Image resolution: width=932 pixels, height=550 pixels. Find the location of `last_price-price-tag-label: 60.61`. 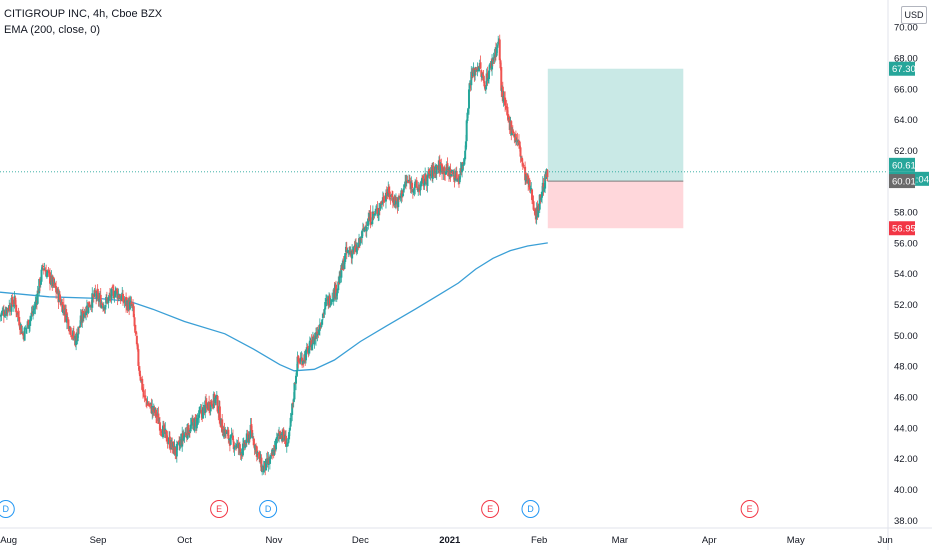

last_price-price-tag-label: 60.61 is located at coordinates (904, 165).